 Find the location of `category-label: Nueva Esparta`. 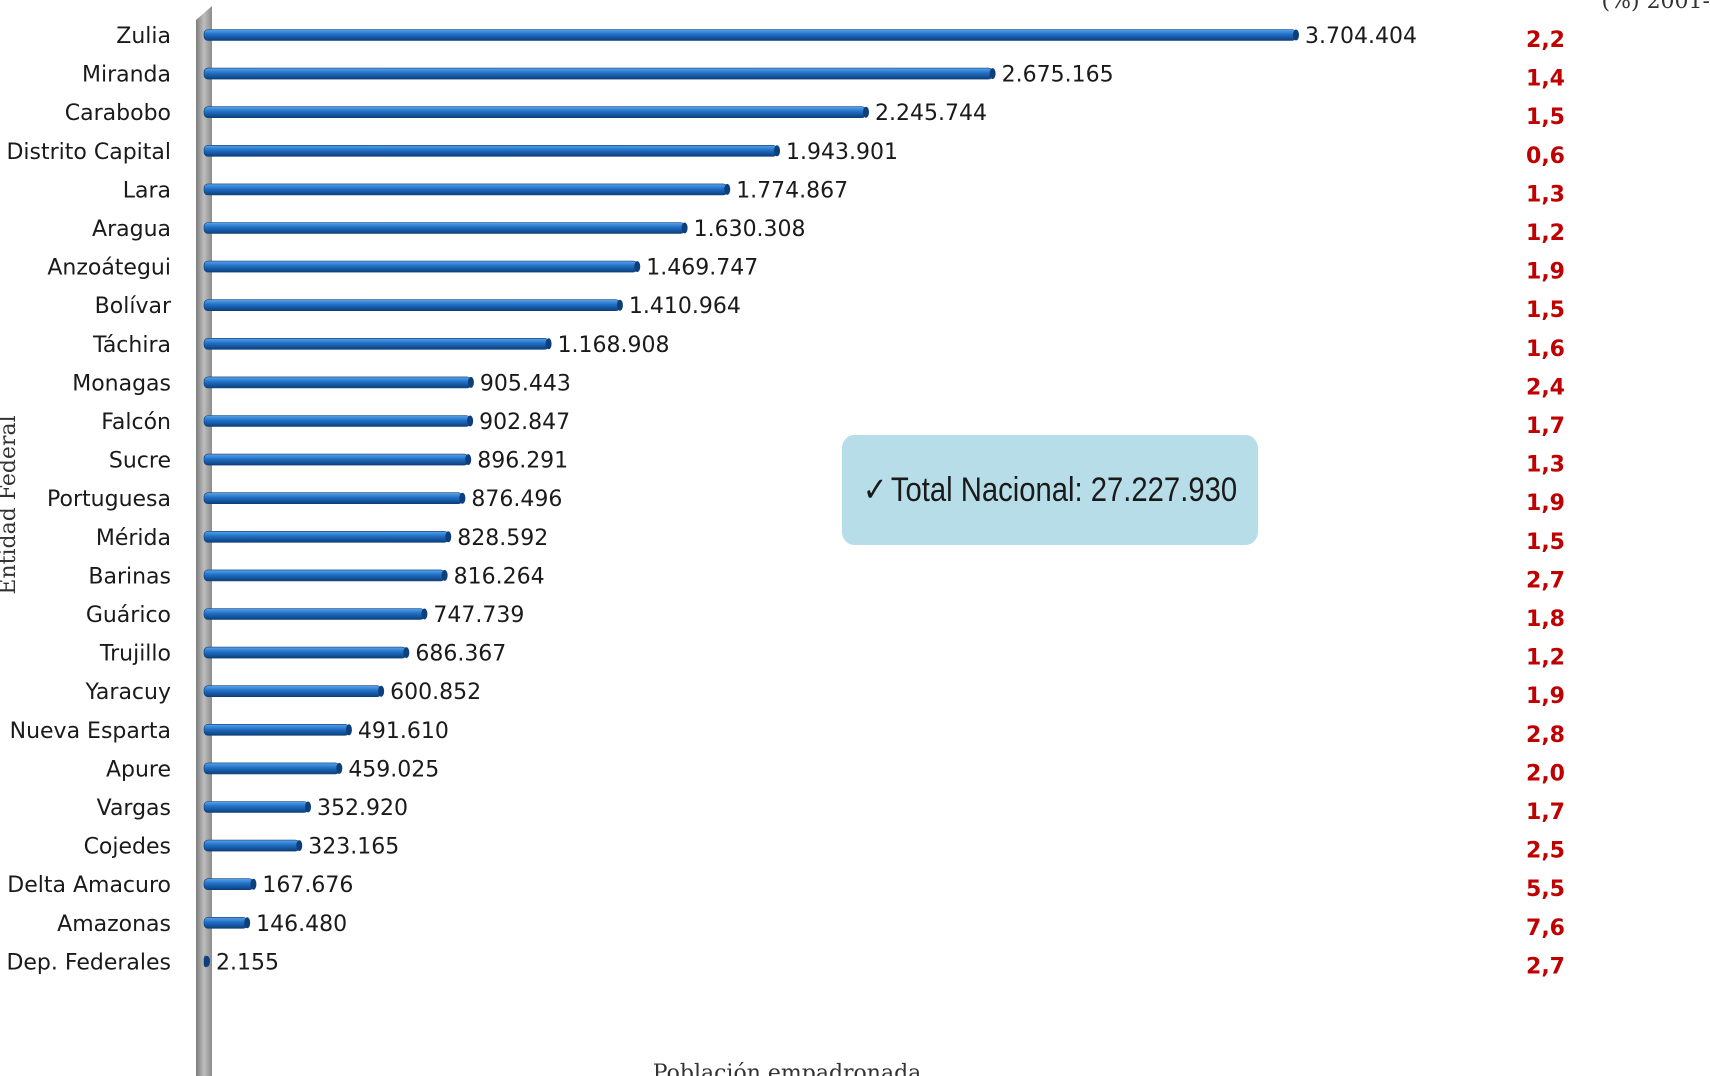

category-label: Nueva Esparta is located at coordinates (90, 731).